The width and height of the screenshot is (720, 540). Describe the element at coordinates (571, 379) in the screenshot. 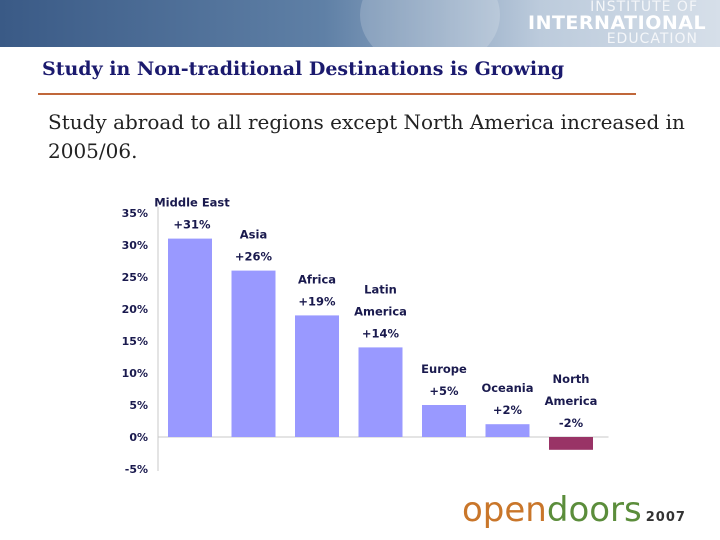

I see `category-label: North` at that location.